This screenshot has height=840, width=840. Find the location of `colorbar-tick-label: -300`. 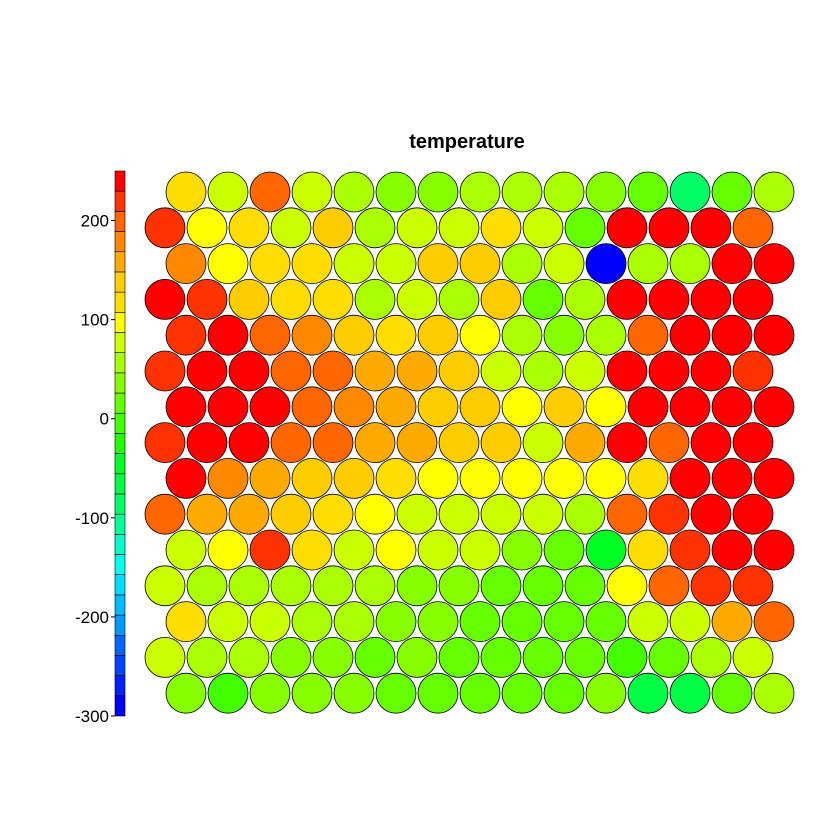

colorbar-tick-label: -300 is located at coordinates (92, 716).